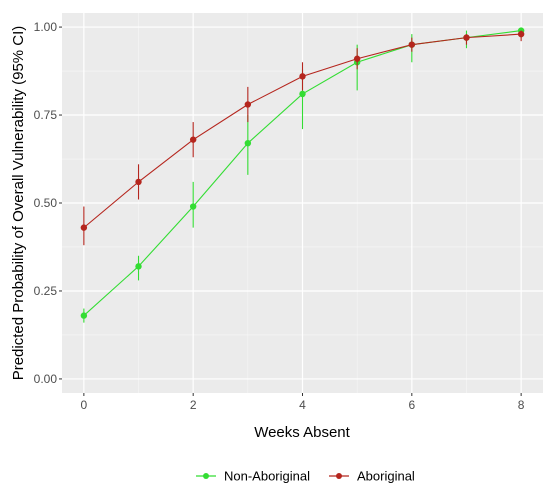 The height and width of the screenshot is (493, 550). What do you see at coordinates (411, 405) in the screenshot?
I see `x-tick-label: 6` at bounding box center [411, 405].